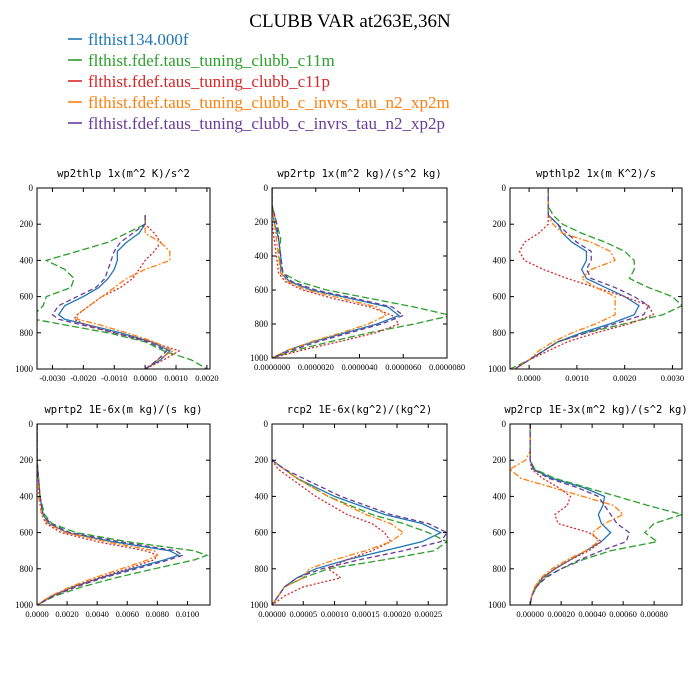 The width and height of the screenshot is (700, 700). Describe the element at coordinates (83, 378) in the screenshot. I see `x-tick-label: -0.0020` at that location.